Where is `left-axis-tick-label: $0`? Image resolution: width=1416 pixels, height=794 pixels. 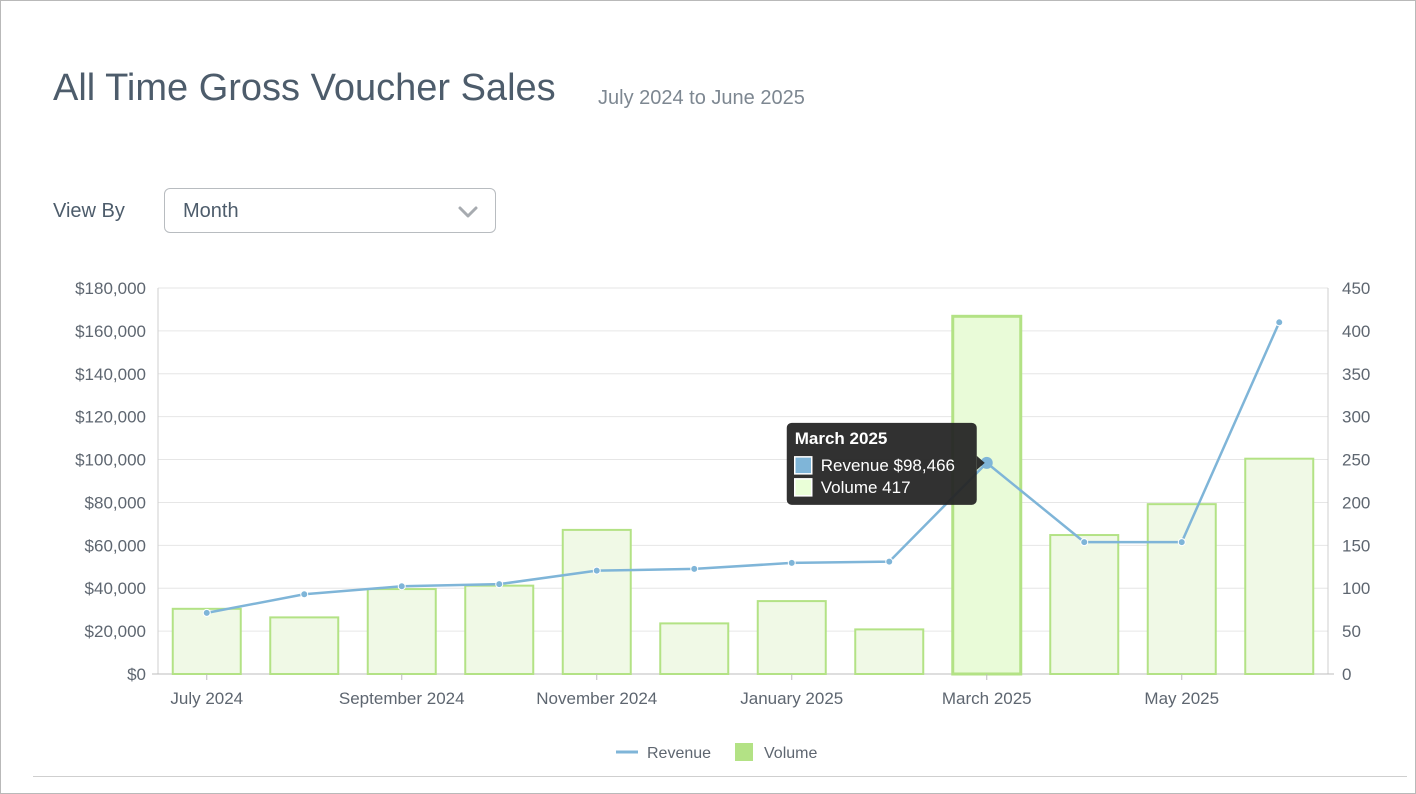
left-axis-tick-label: $0 is located at coordinates (136, 674).